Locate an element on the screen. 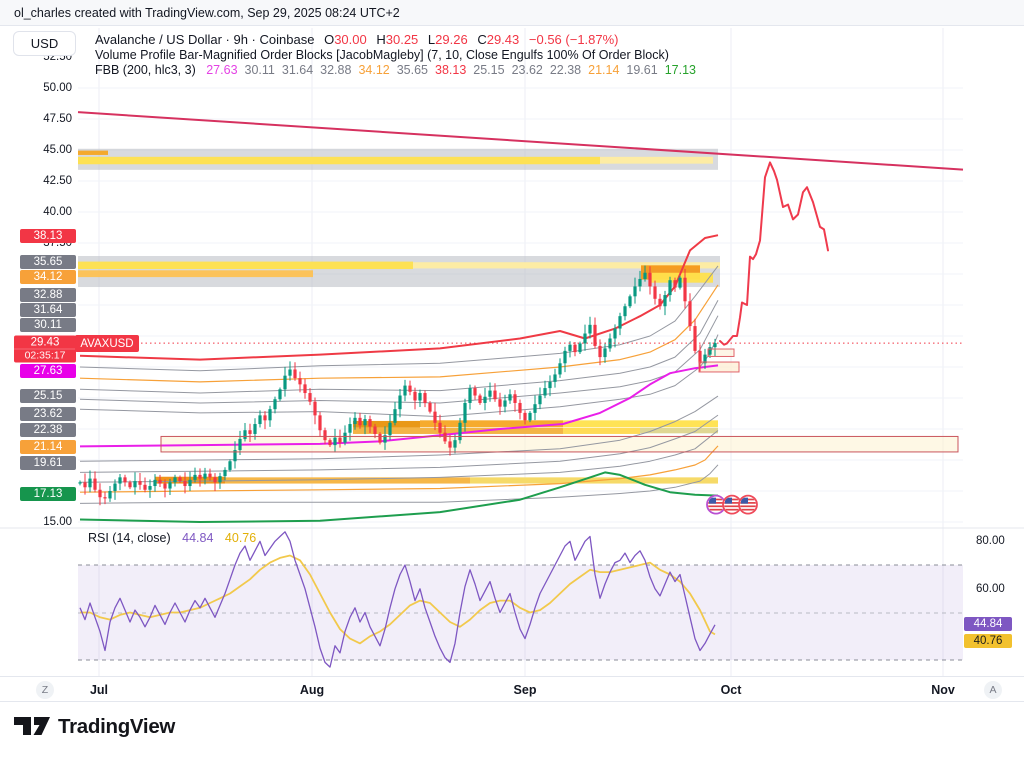 This screenshot has height=758, width=1024. time-axis-label: Jul is located at coordinates (99, 690).